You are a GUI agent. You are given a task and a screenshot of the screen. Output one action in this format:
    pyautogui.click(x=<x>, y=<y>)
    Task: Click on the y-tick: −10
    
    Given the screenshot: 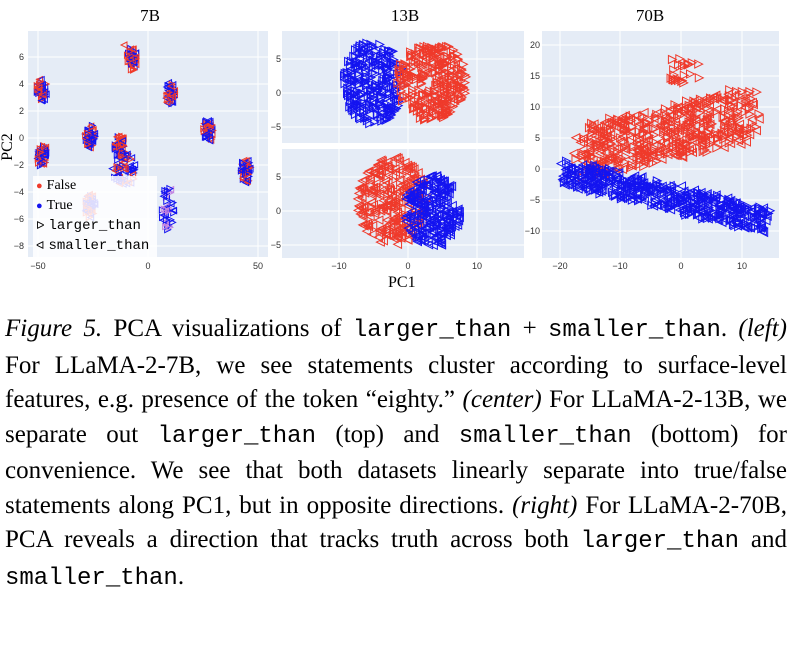 What is the action you would take?
    pyautogui.click(x=532, y=231)
    